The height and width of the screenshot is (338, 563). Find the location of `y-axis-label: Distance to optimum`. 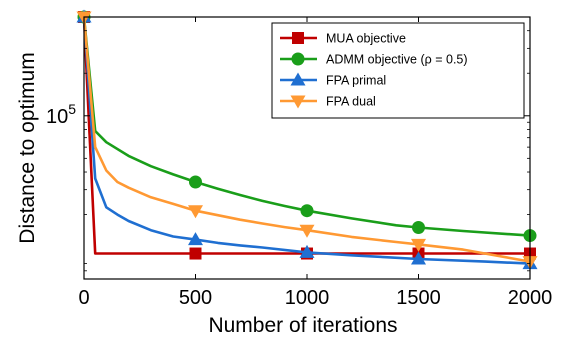

y-axis-label: Distance to optimum is located at coordinates (27, 147).